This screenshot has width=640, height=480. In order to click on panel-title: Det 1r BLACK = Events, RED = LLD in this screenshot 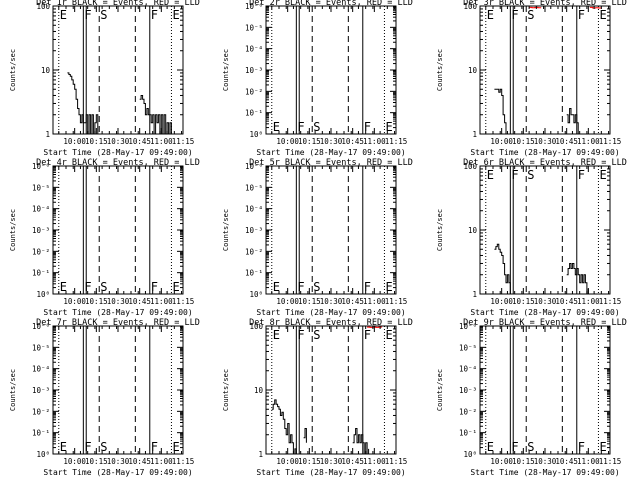, I will do `click(118, 4)`.